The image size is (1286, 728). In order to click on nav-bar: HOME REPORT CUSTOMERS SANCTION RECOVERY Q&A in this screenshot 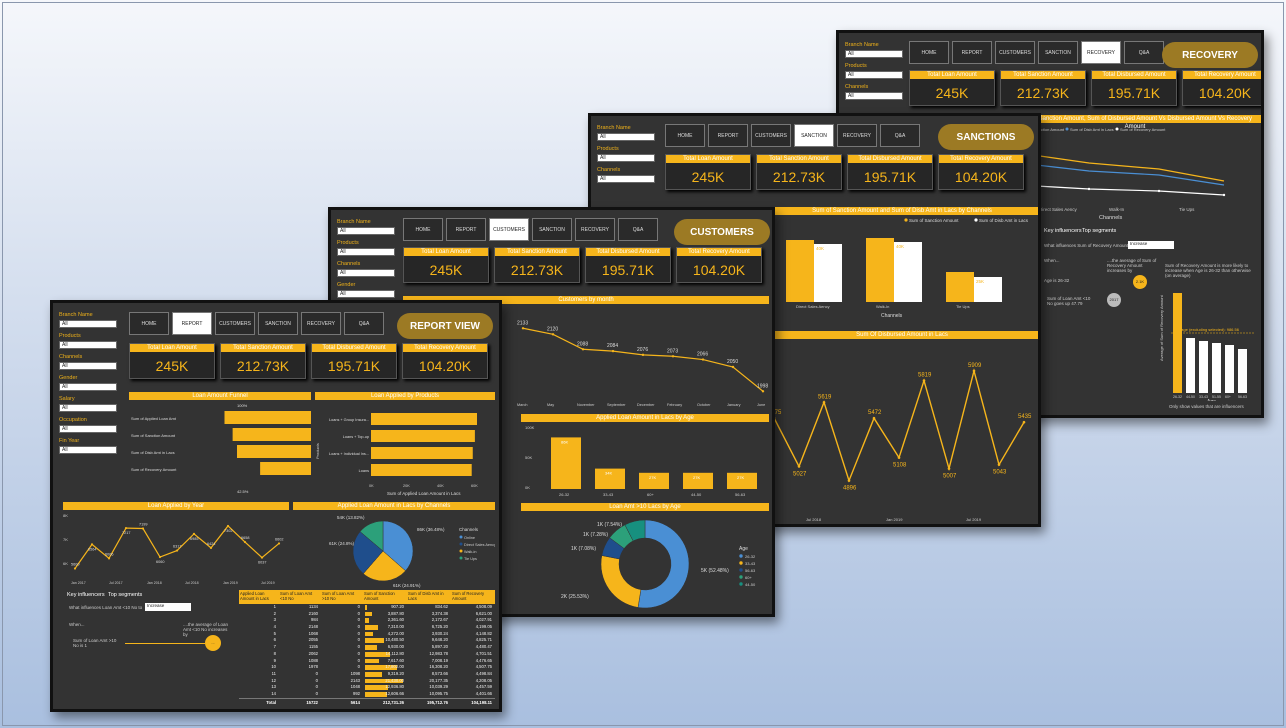, I will do `click(1036, 52)`.